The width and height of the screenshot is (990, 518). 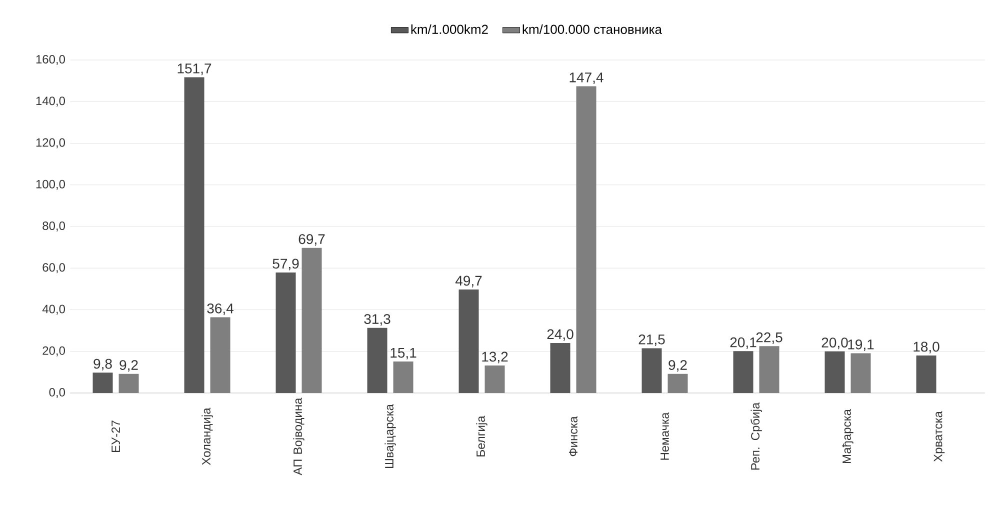 What do you see at coordinates (495, 358) in the screenshot?
I see `data-label: 13,2` at bounding box center [495, 358].